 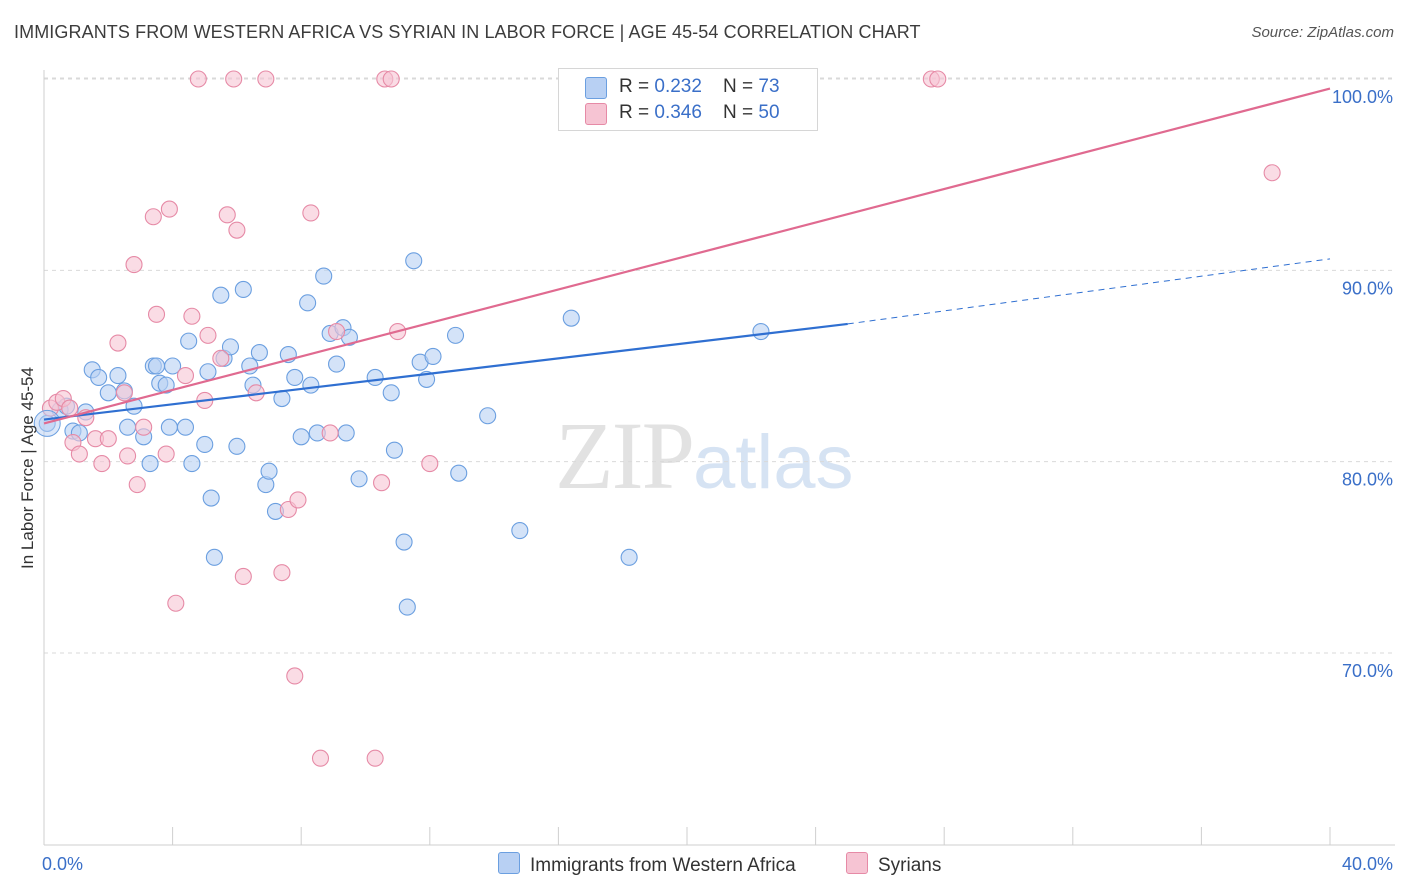 What do you see at coordinates (1367, 671) in the screenshot?
I see `y-tick-label: 70.0%` at bounding box center [1367, 671].